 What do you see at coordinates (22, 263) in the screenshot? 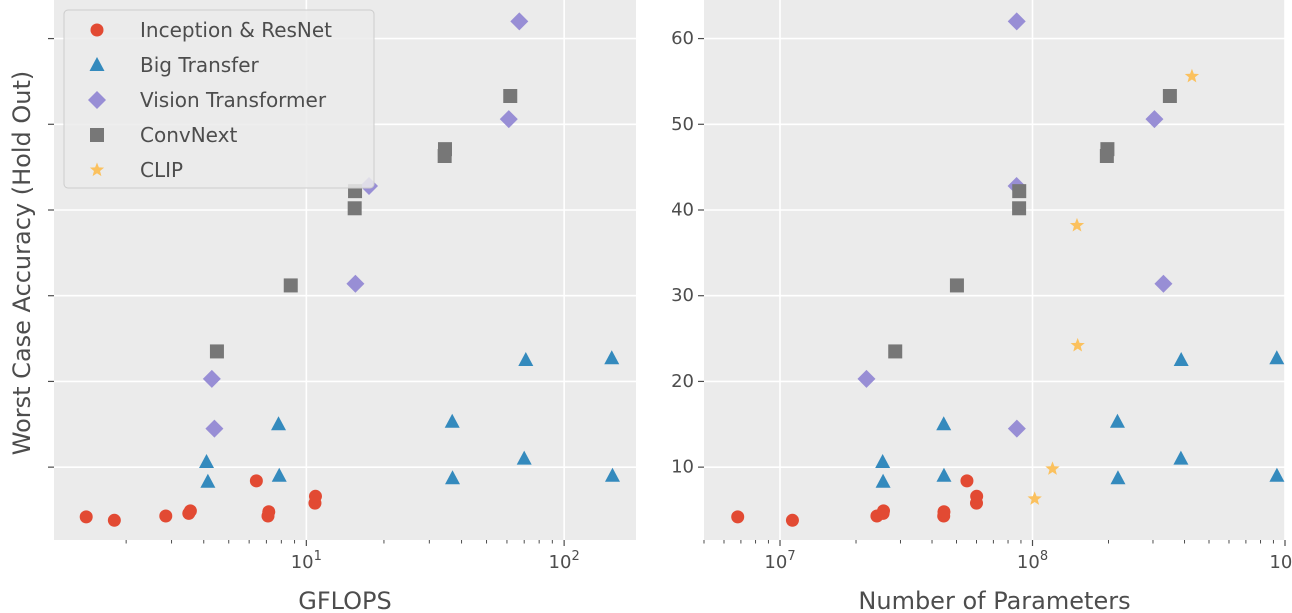
I see `y-axis-label: Worst Case Accuracy (Hold Out)` at bounding box center [22, 263].